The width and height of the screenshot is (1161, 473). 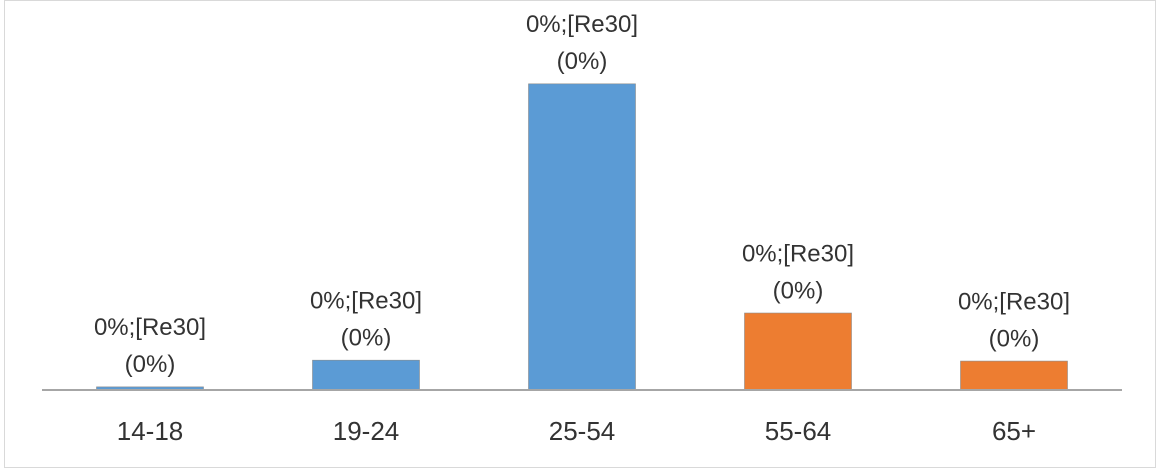 What do you see at coordinates (582, 431) in the screenshot?
I see `x-tick-label: 25-54` at bounding box center [582, 431].